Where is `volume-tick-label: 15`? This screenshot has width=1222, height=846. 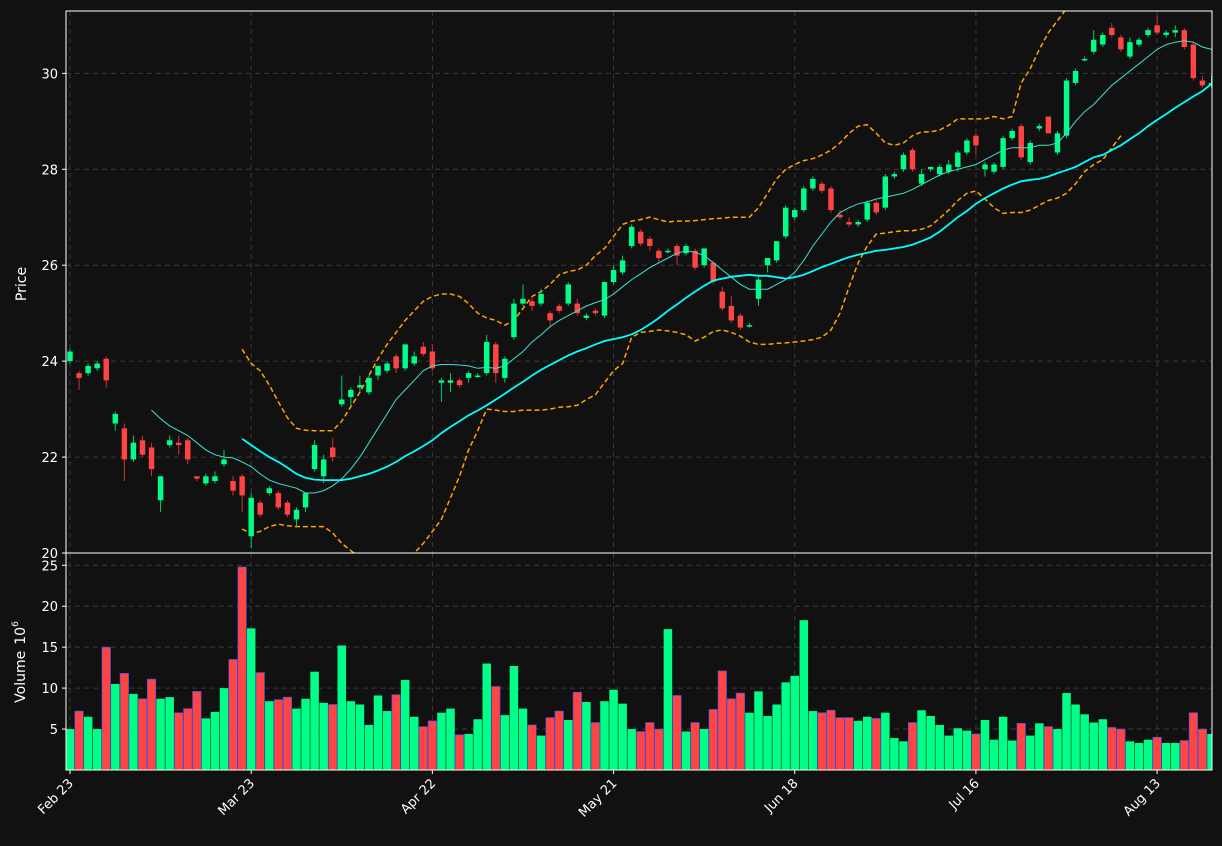
volume-tick-label: 15 is located at coordinates (49, 648).